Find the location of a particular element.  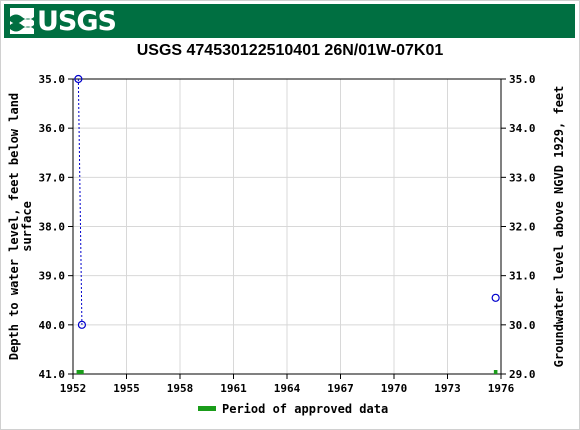

x-tick-label: 1952 is located at coordinates (73, 388).